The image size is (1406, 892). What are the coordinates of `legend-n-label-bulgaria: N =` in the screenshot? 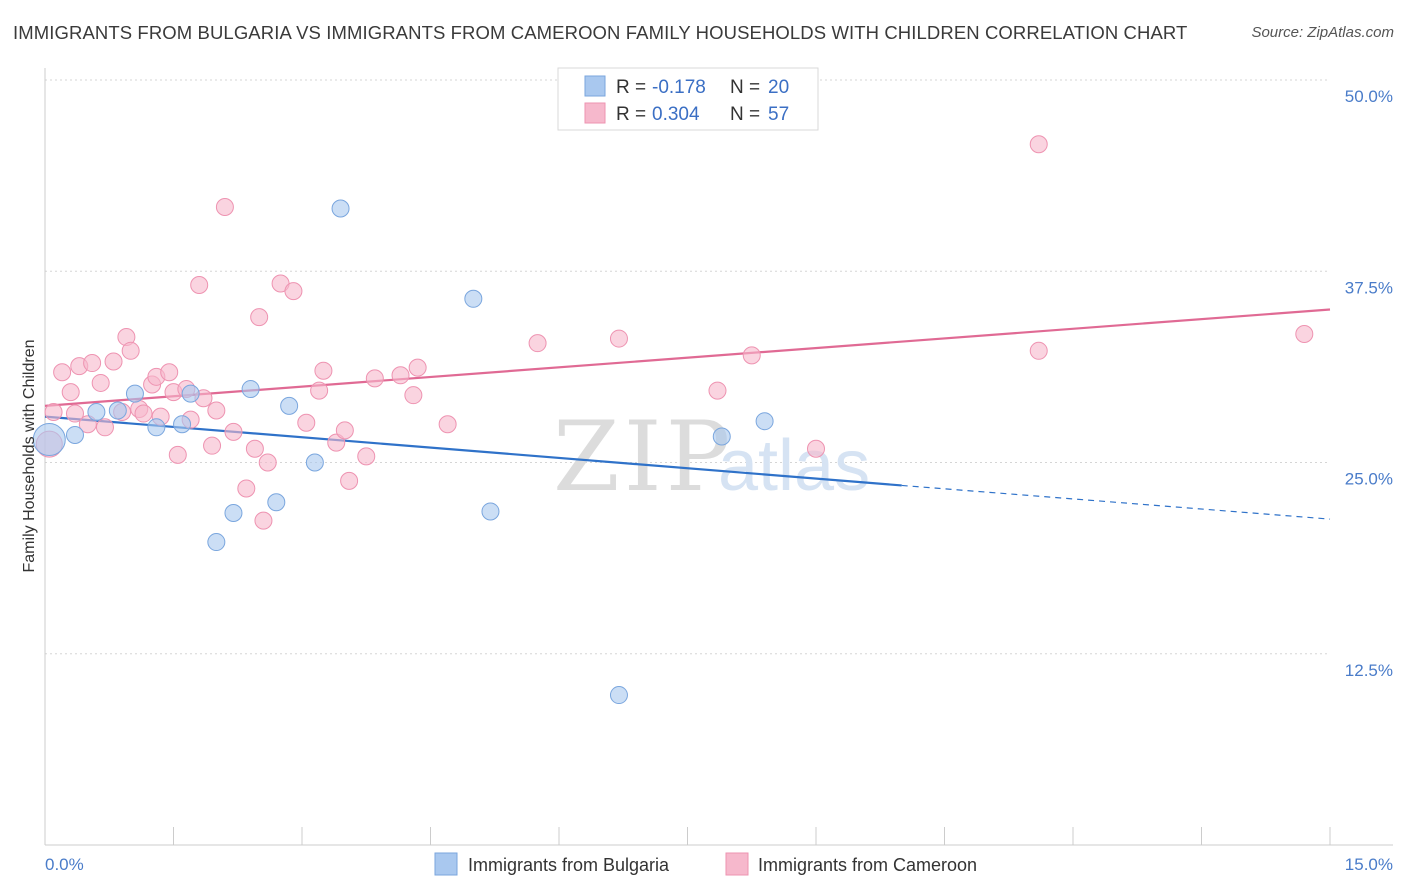 It's located at (745, 87).